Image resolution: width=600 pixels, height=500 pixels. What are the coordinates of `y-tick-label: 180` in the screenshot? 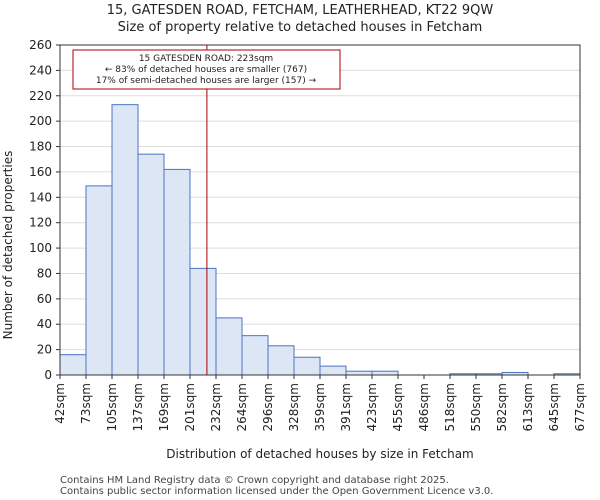 It's located at (40, 147).